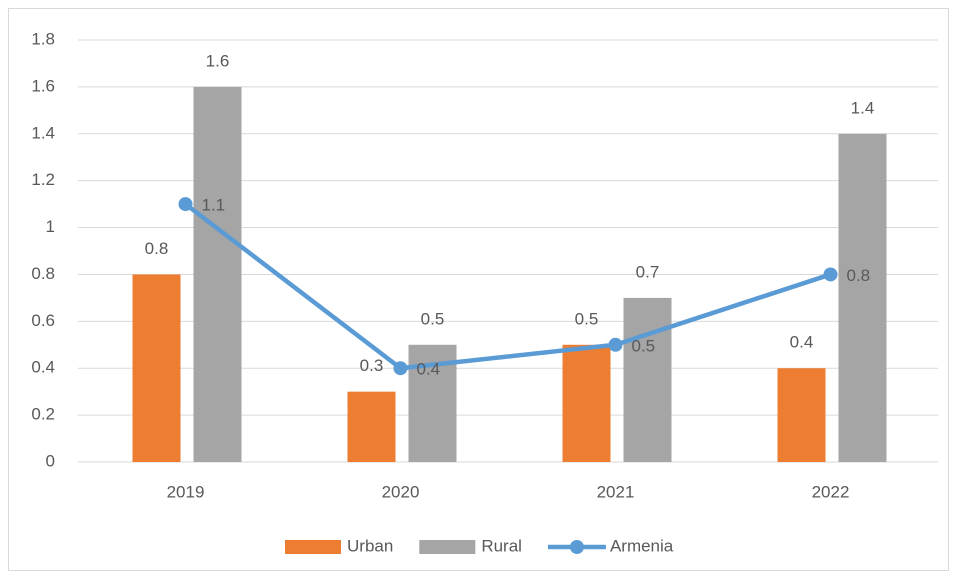 The height and width of the screenshot is (580, 958). I want to click on y-tick-label: 0, so click(50, 460).